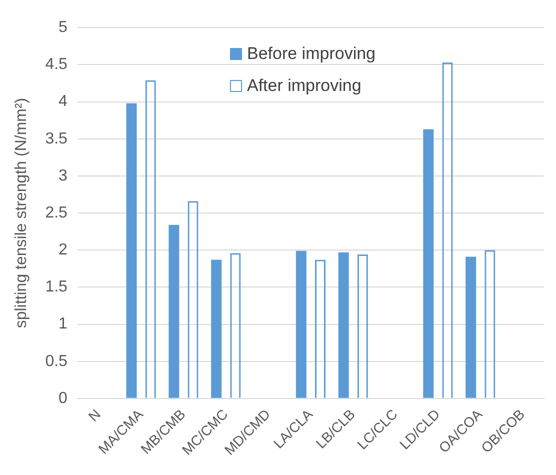 This screenshot has width=556, height=475. Describe the element at coordinates (304, 86) in the screenshot. I see `legend-label: After improving` at that location.